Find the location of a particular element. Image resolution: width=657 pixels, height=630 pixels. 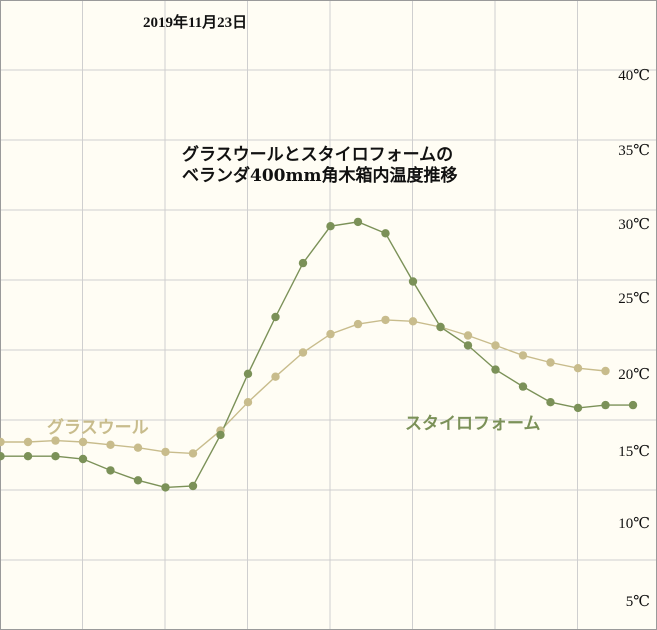

y-tick-label: 25℃ is located at coordinates (634, 299).